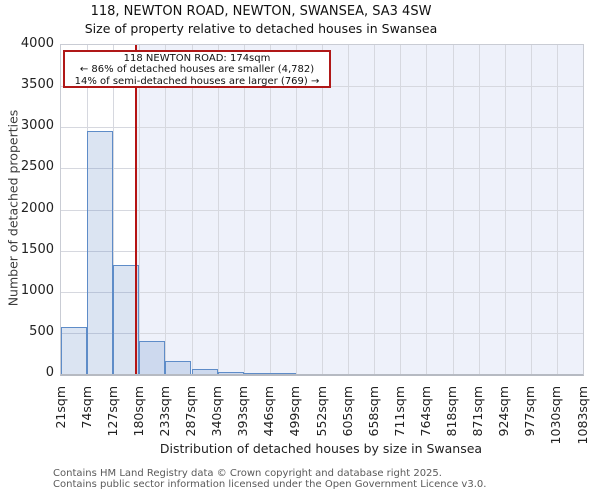  What do you see at coordinates (217, 411) in the screenshot?
I see `x-tick-label: 340sqm` at bounding box center [217, 411].